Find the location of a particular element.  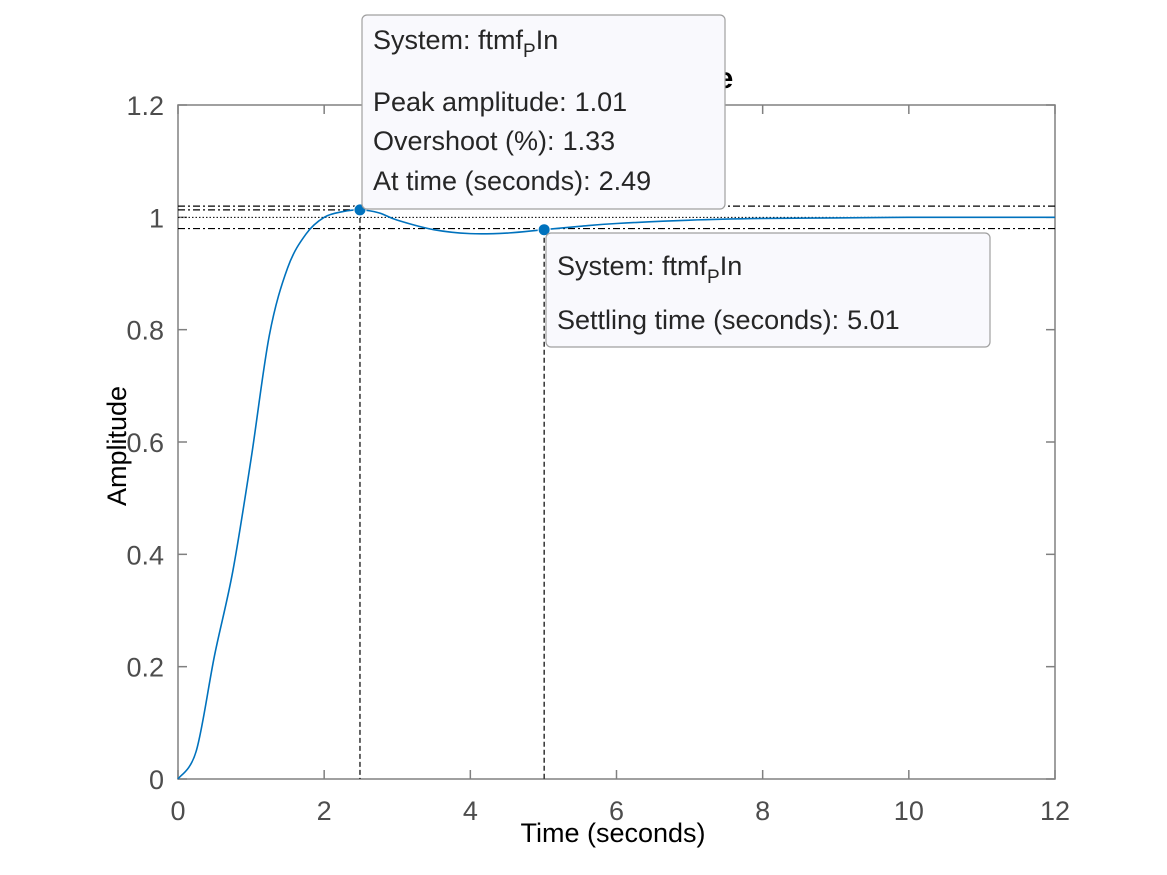

x-tick-label: 12 is located at coordinates (1055, 811).